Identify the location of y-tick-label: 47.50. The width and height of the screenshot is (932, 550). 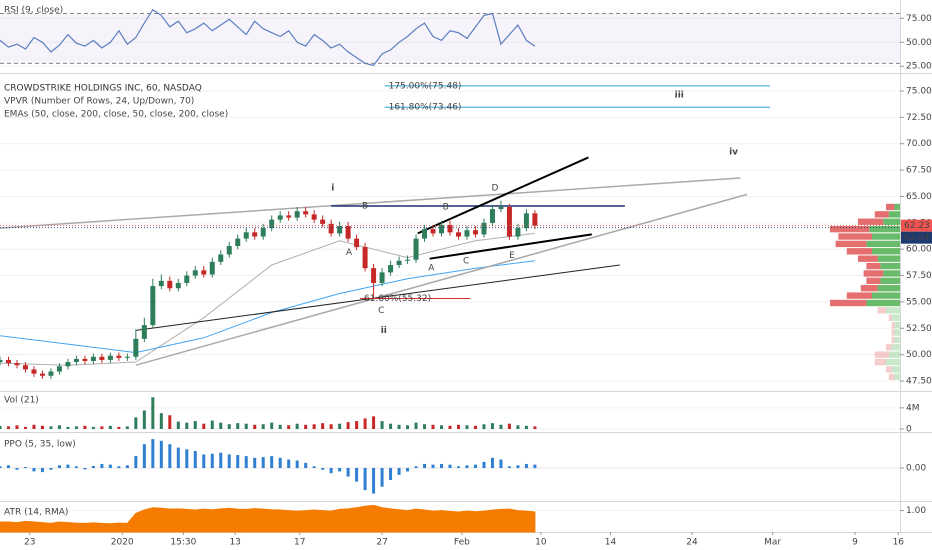
(919, 382).